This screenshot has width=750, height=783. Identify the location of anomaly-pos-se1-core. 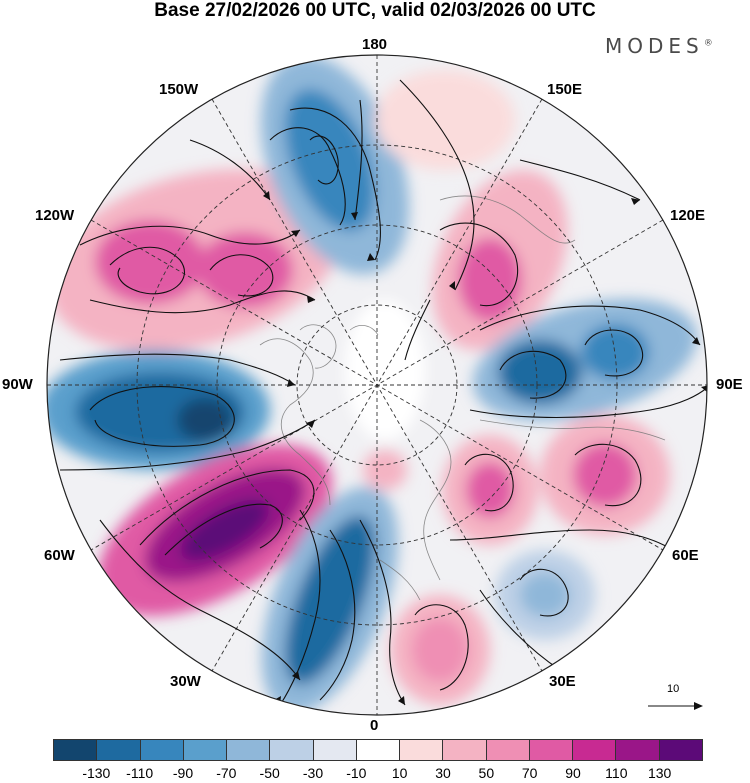
(490, 490).